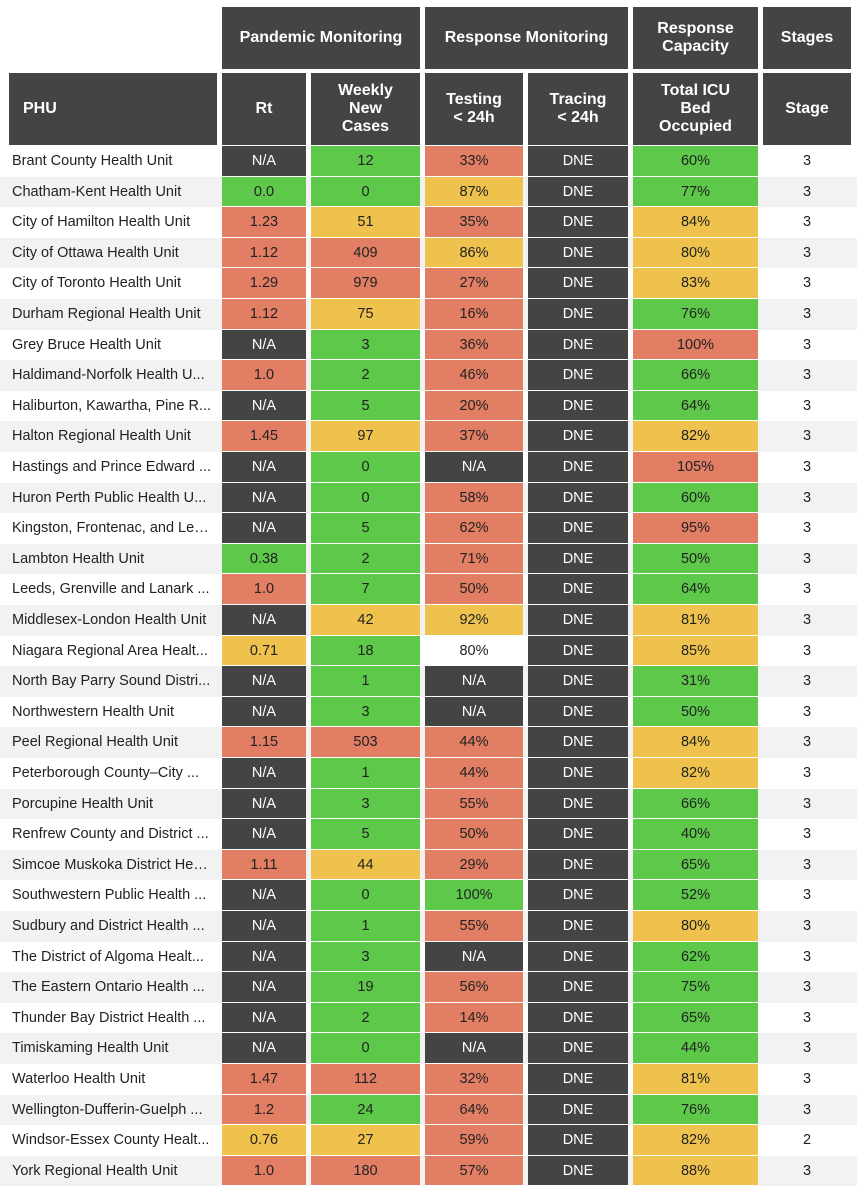 The width and height of the screenshot is (857, 1200). Describe the element at coordinates (365, 283) in the screenshot. I see `weekly-cases-cell: 979` at that location.